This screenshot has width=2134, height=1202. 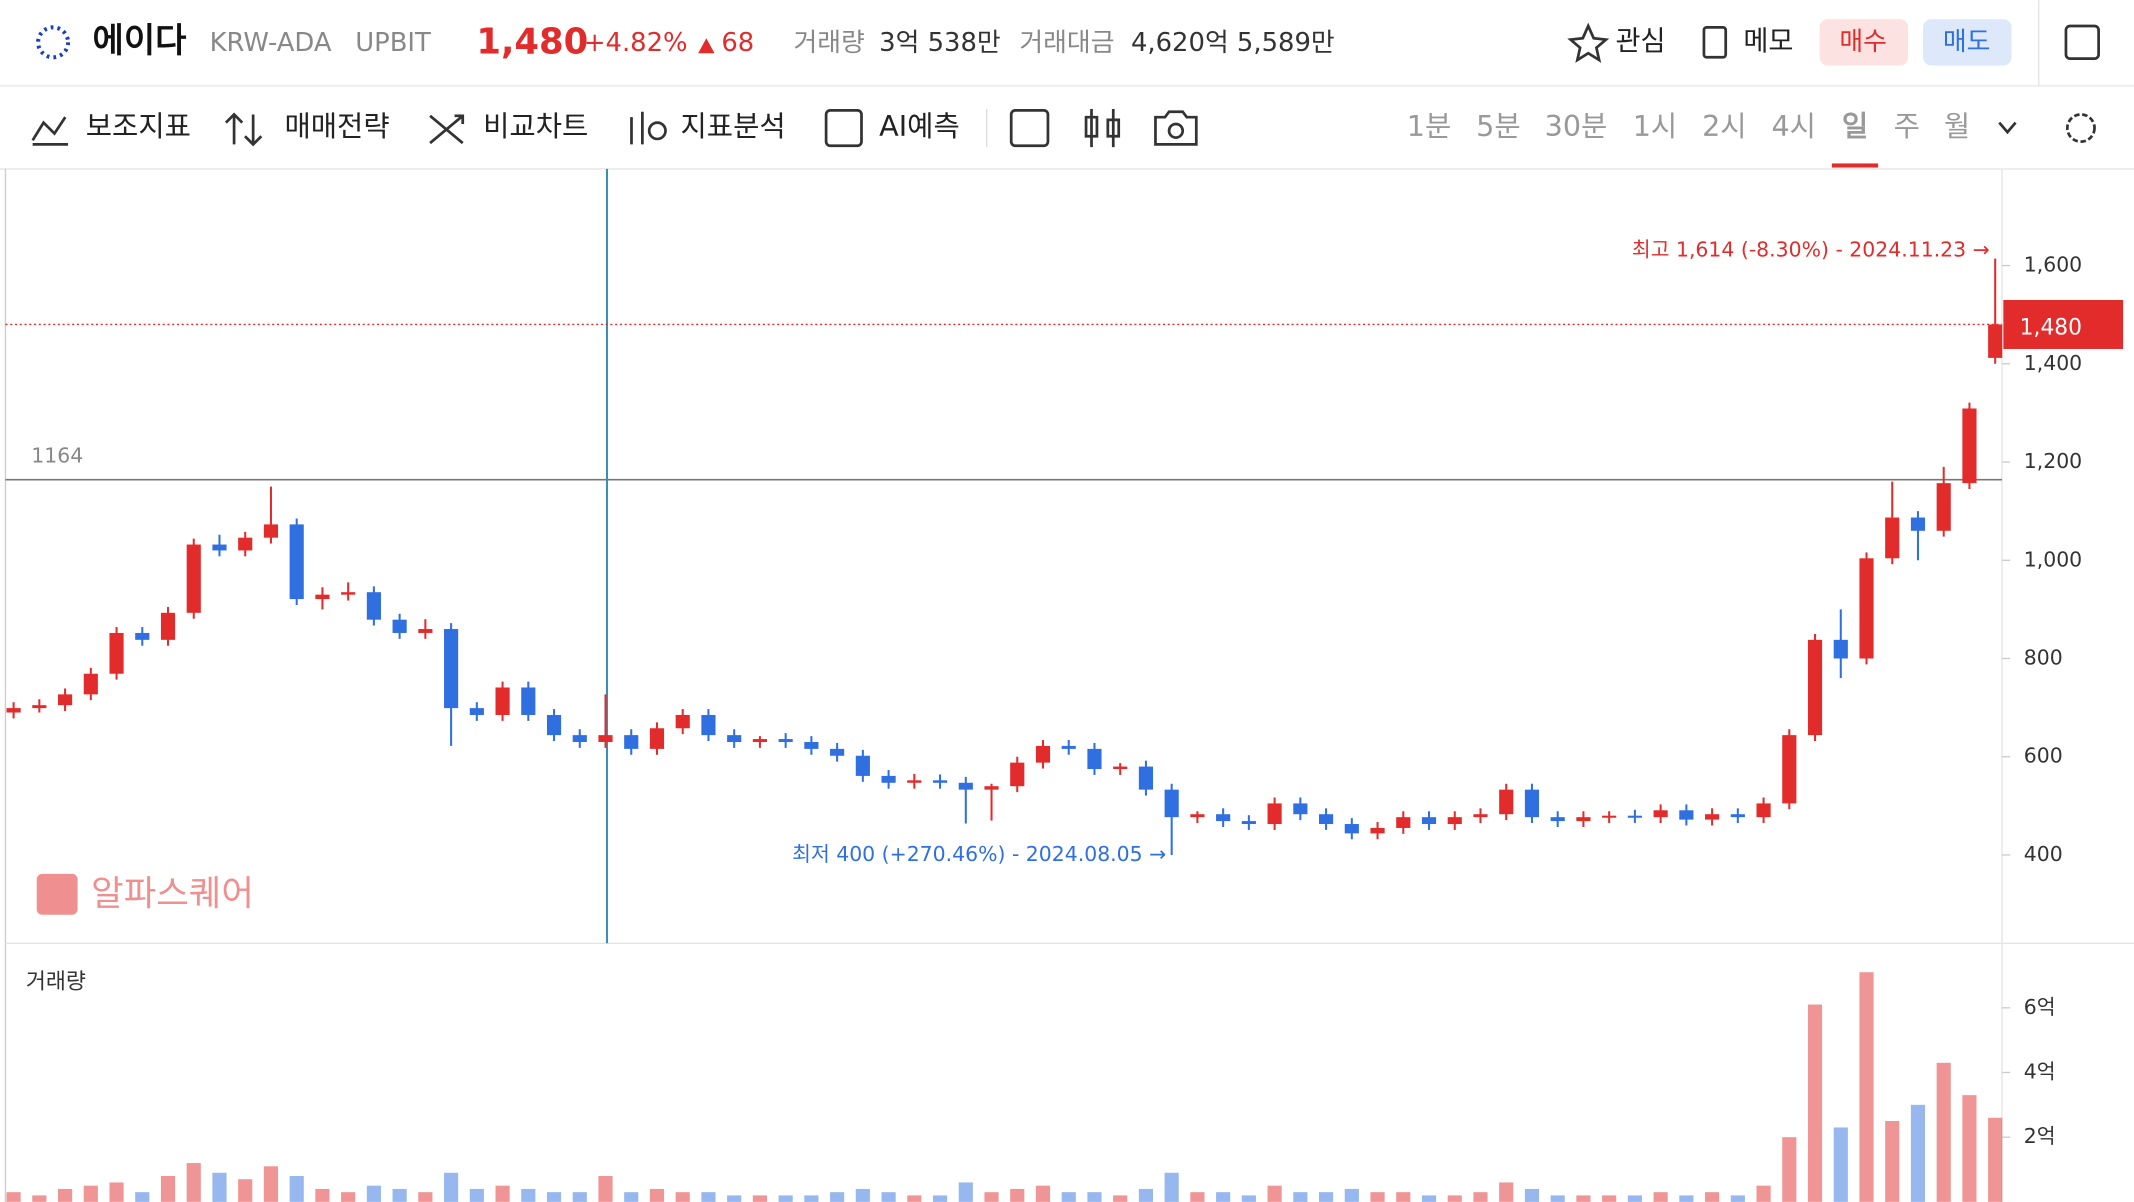 I want to click on sell-button: 매도, so click(x=1967, y=42).